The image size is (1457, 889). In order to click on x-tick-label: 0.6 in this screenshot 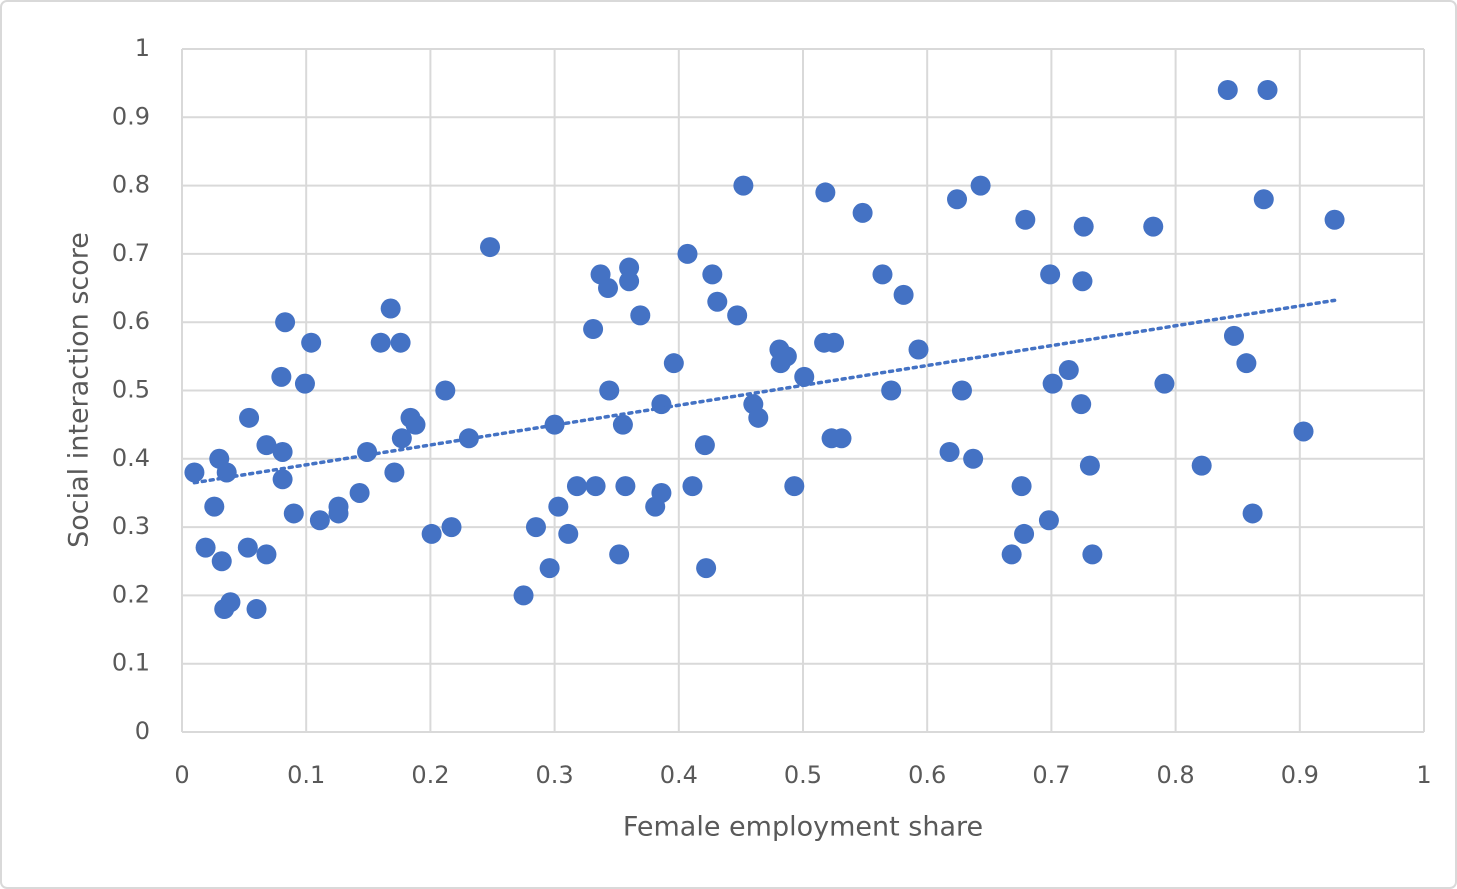, I will do `click(927, 775)`.